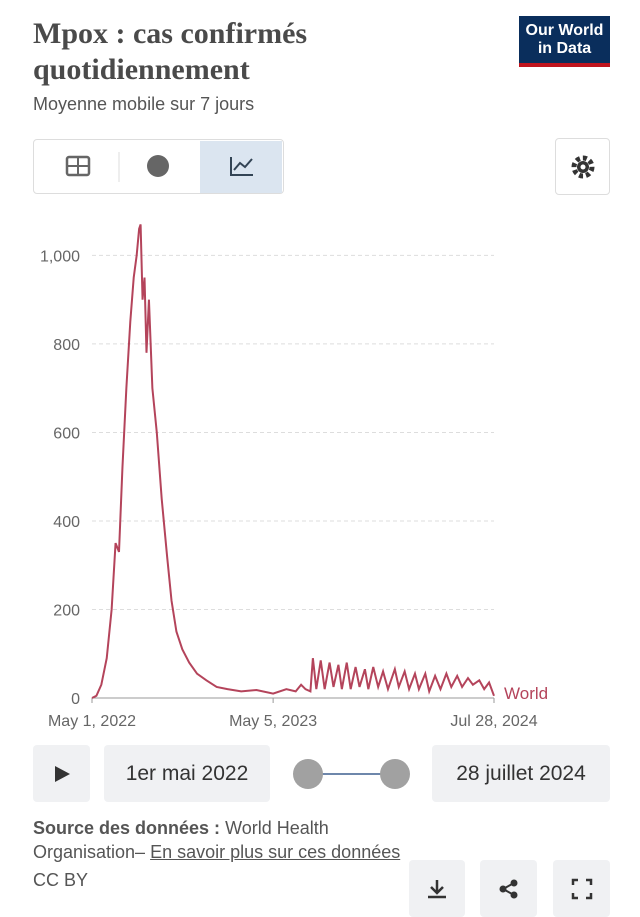 This screenshot has height=917, width=640. I want to click on tab-icons, so click(173, 167).